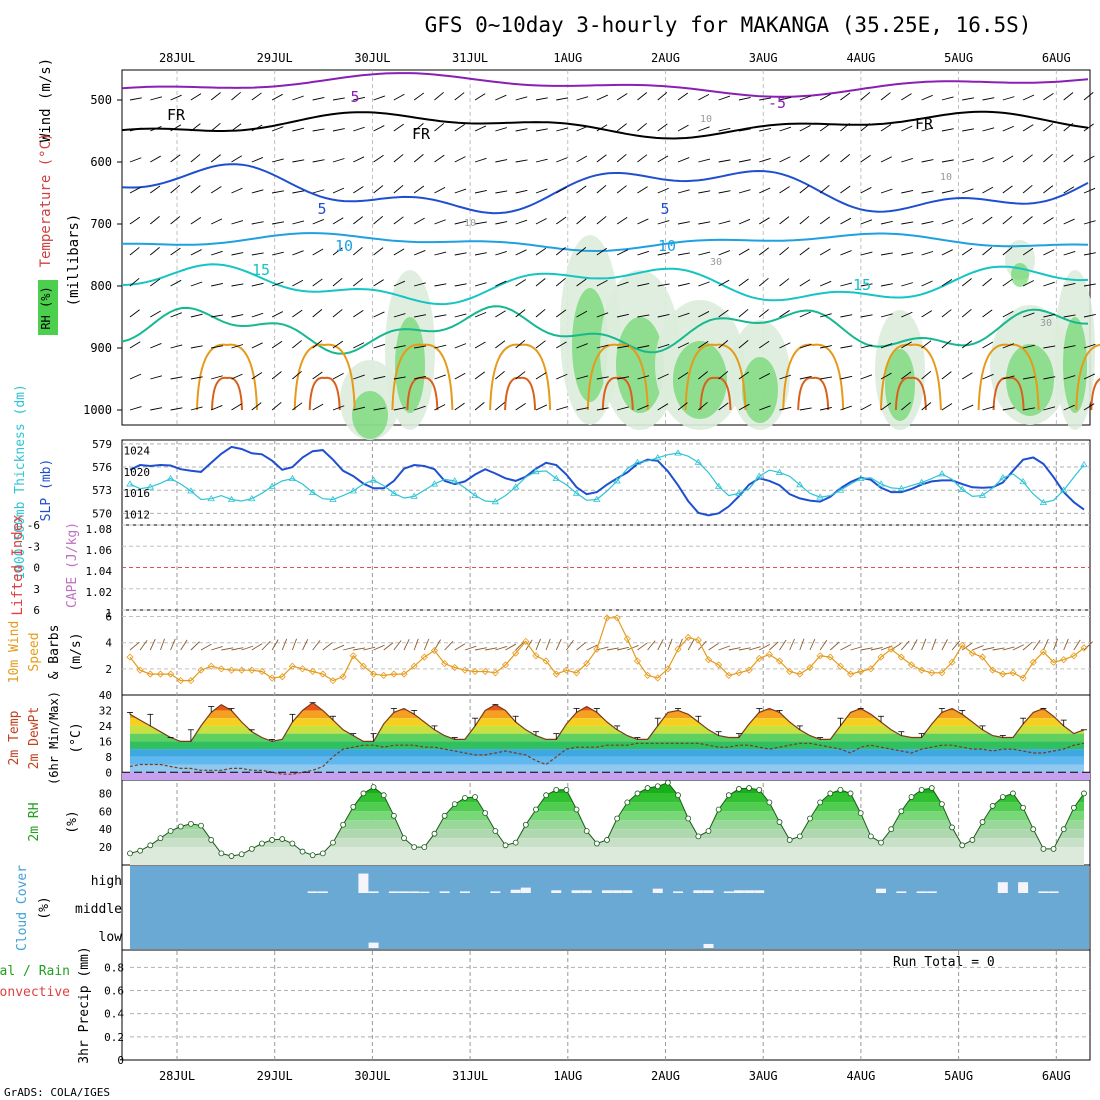  I want to click on slp-tick: 1016, so click(137, 493).